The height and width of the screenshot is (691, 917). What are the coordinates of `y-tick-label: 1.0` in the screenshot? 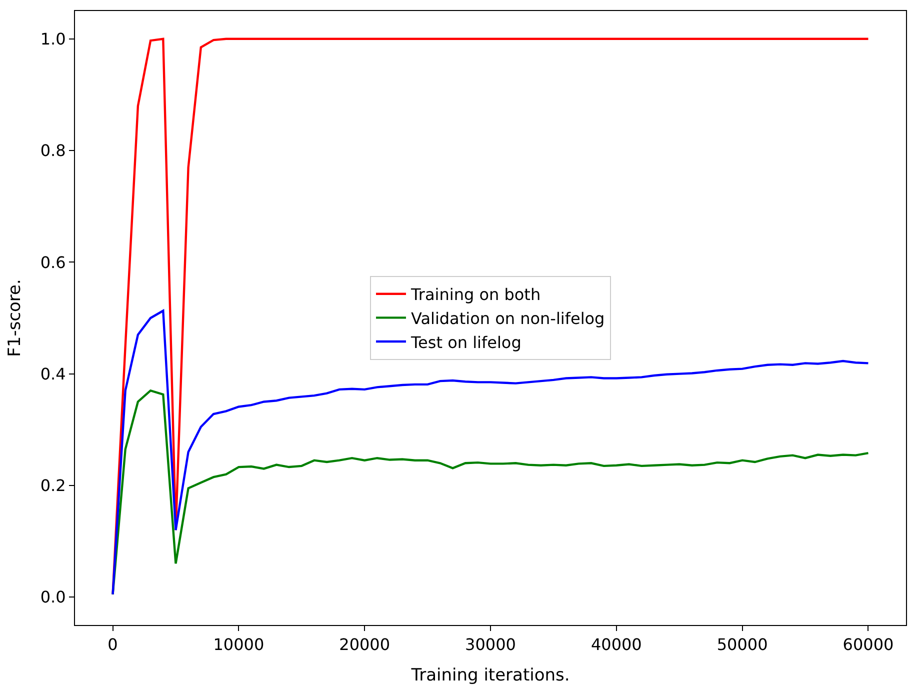 It's located at (53, 39).